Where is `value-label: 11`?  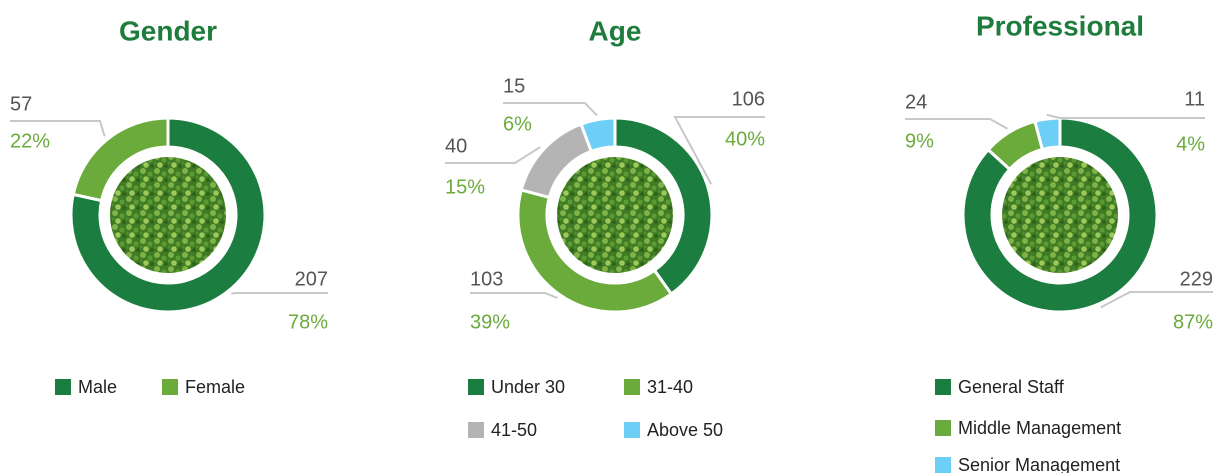
value-label: 11 is located at coordinates (1194, 99).